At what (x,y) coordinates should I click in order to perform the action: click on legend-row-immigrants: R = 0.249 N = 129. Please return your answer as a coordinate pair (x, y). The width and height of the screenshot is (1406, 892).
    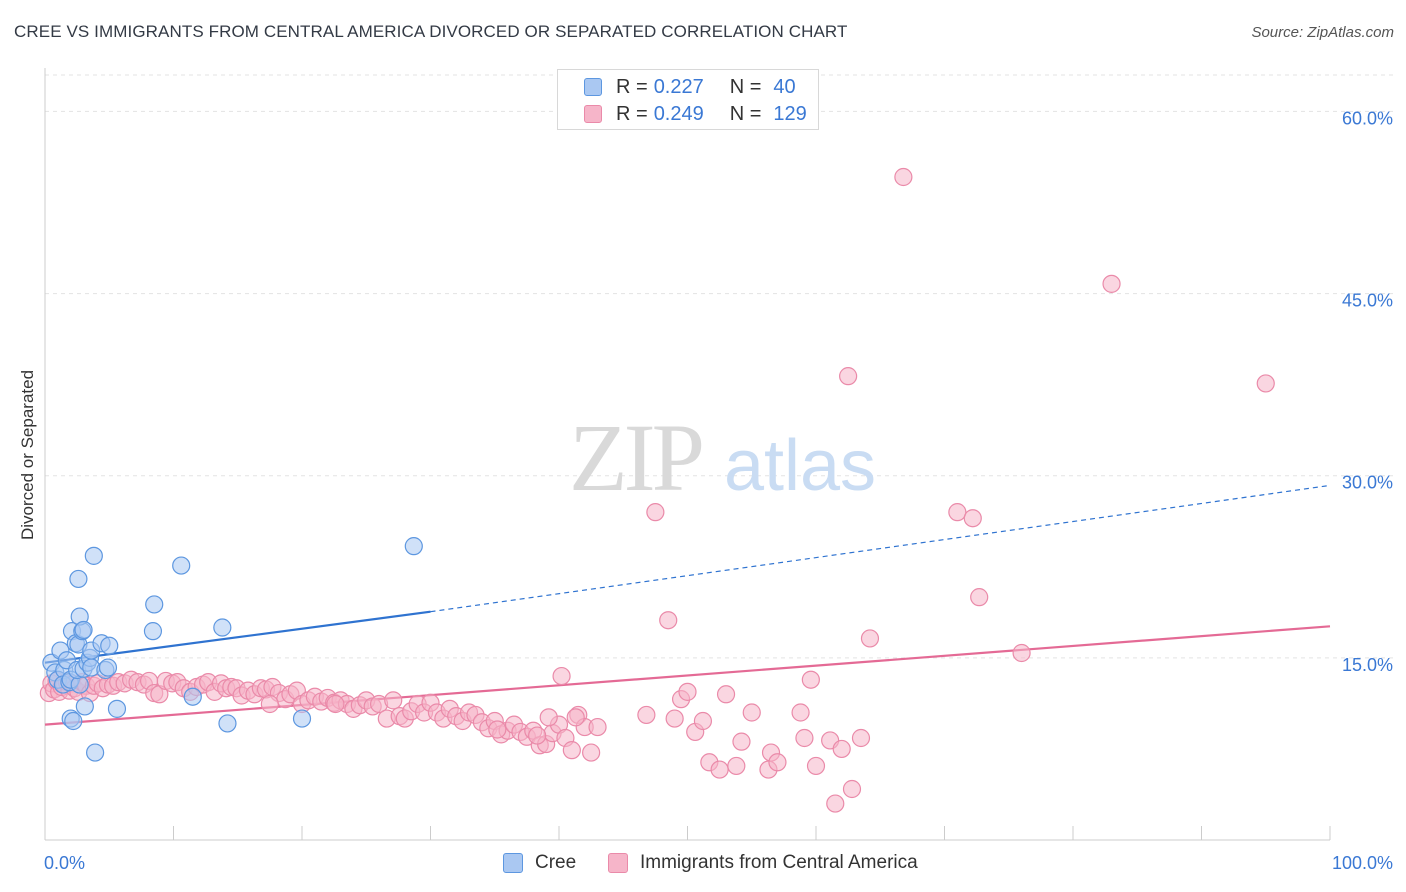
    Looking at the image, I should click on (695, 114).